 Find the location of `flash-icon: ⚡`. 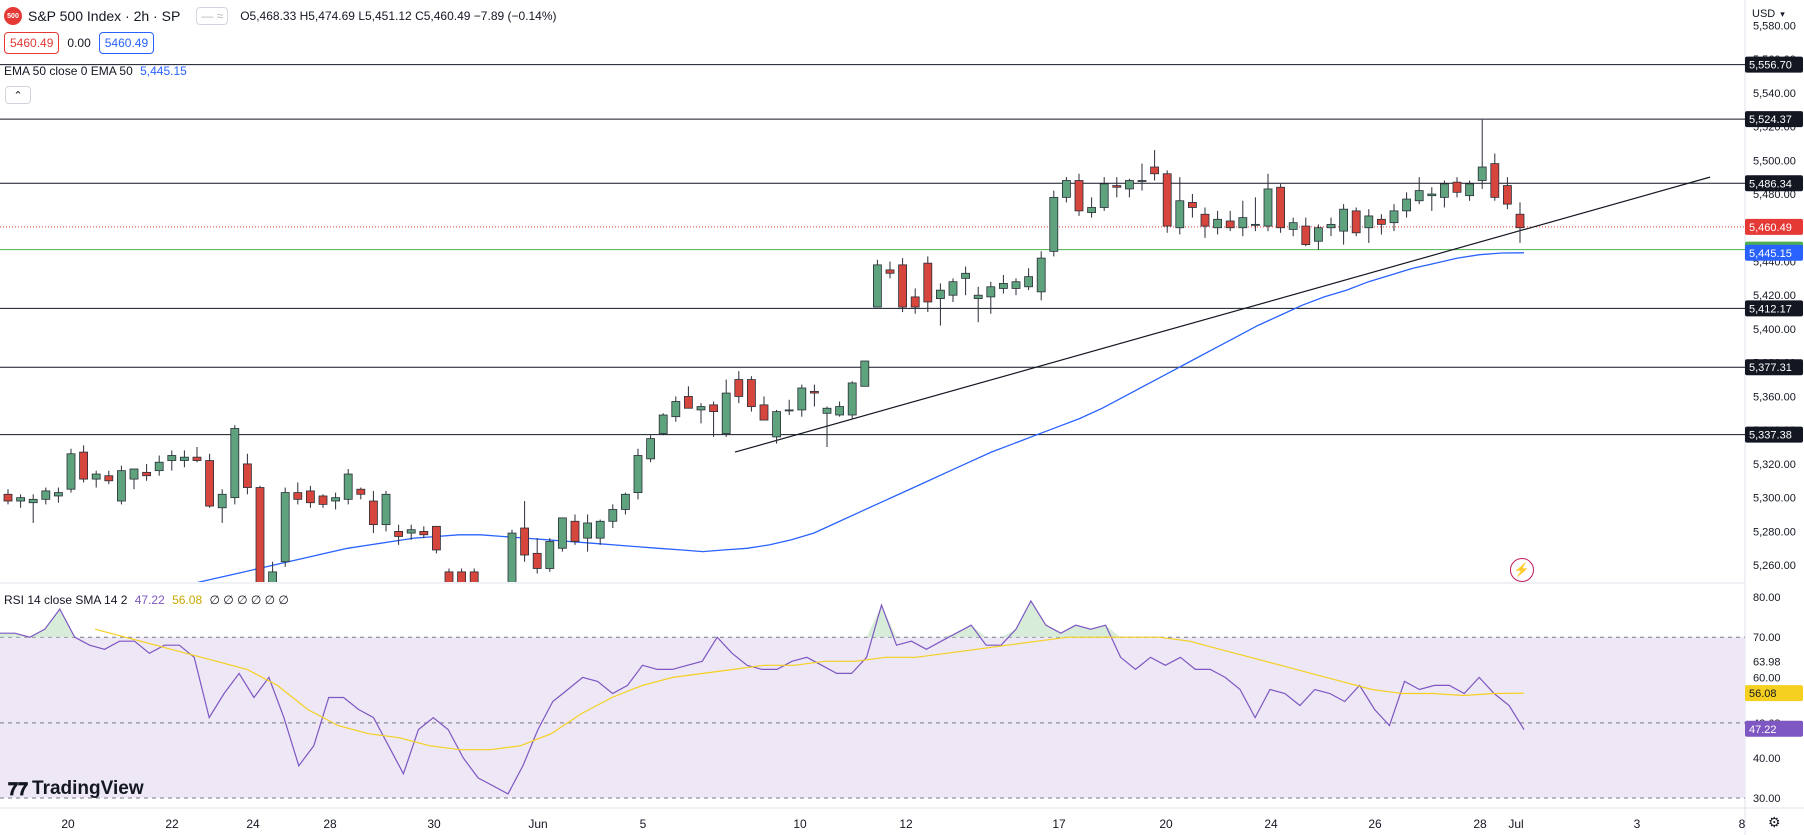

flash-icon: ⚡ is located at coordinates (1522, 570).